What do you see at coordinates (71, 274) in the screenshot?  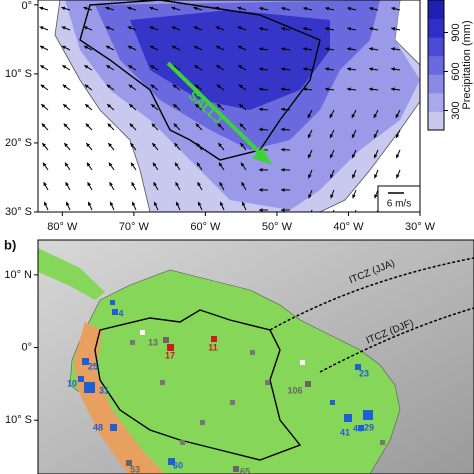 I see `central-america` at bounding box center [71, 274].